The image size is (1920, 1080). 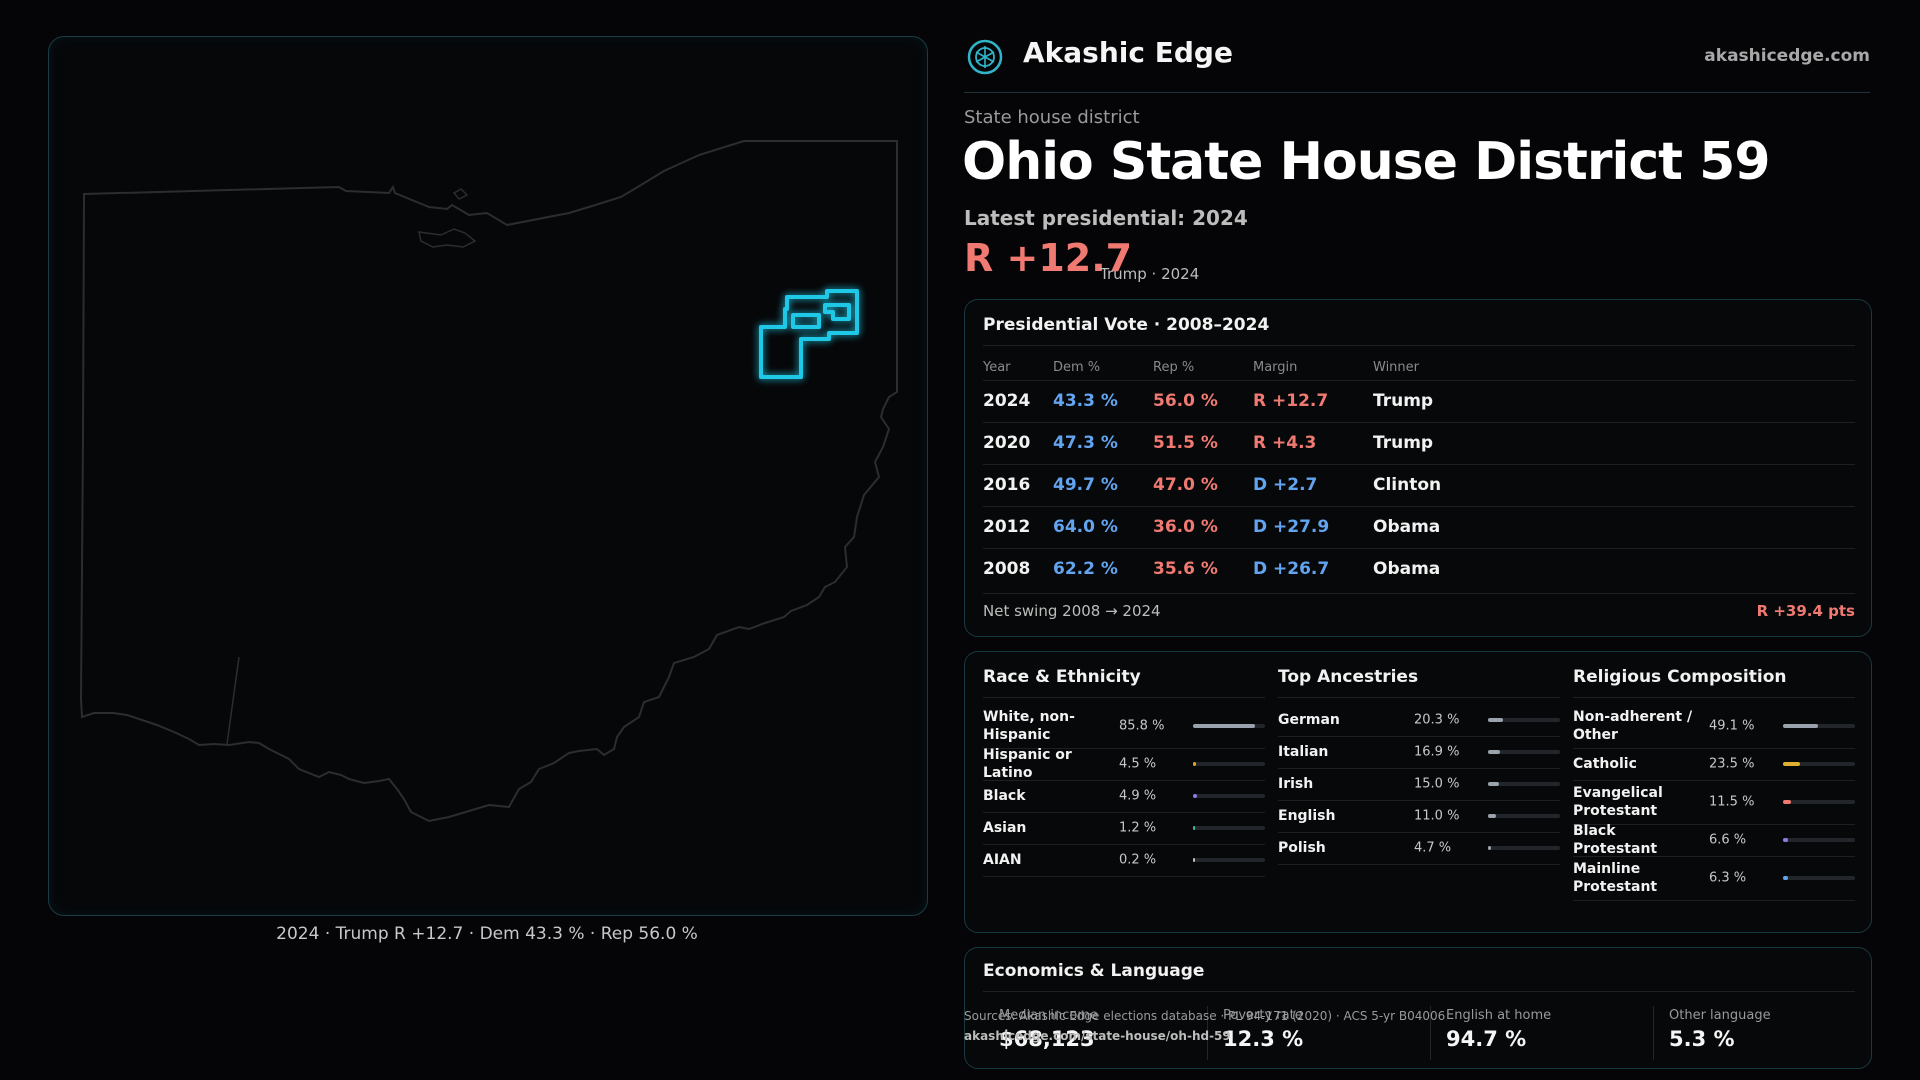 I want to click on row-label: Hispanic or Latino, so click(x=1027, y=764).